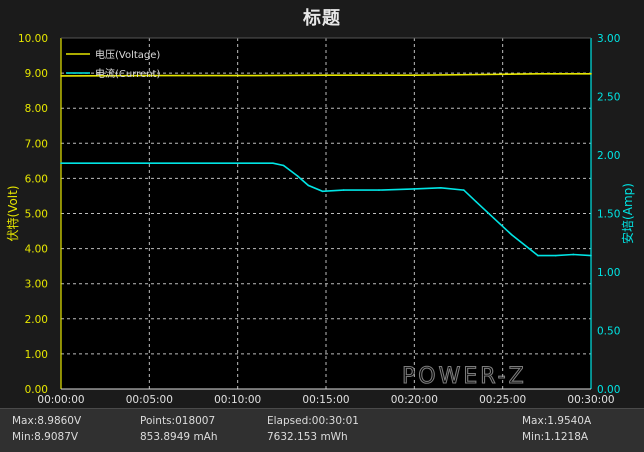  Describe the element at coordinates (325, 400) in the screenshot. I see `x-tick-label: 00:15:00` at that location.